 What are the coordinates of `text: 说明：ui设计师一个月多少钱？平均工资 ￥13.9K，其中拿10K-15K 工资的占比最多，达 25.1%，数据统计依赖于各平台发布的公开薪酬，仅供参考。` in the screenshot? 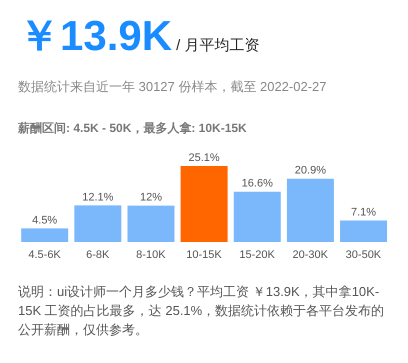 It's located at (202, 311).